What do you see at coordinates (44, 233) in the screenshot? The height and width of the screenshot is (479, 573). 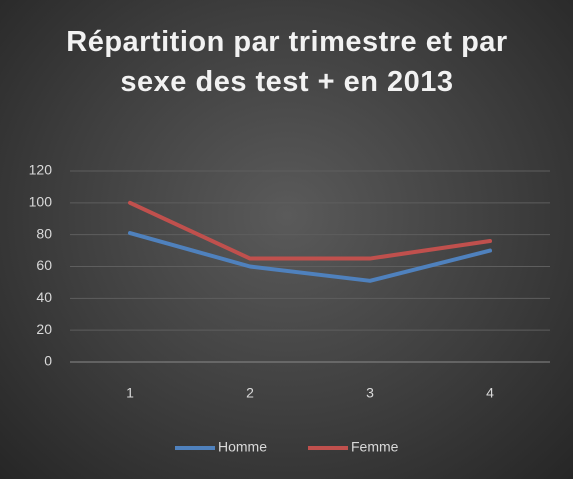 I see `y-tick-label: 80` at bounding box center [44, 233].